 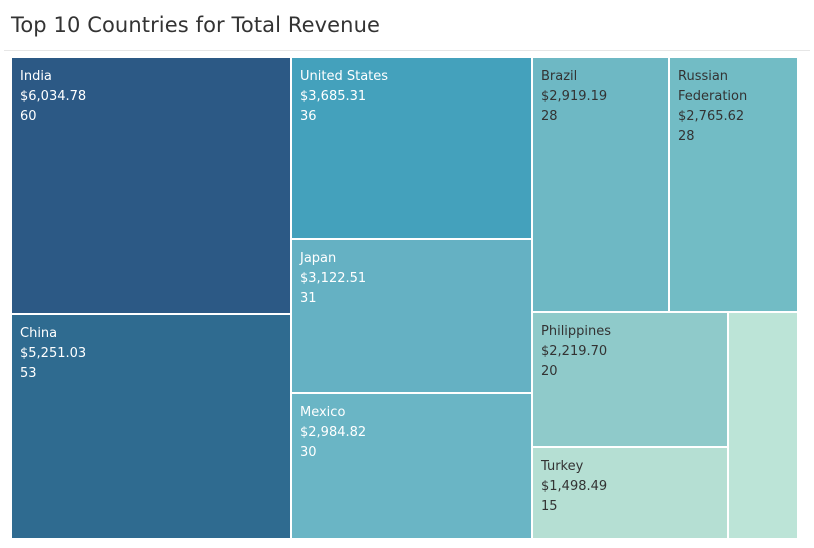 I want to click on cell-label: Mexico $2,984.82 30, so click(x=333, y=433).